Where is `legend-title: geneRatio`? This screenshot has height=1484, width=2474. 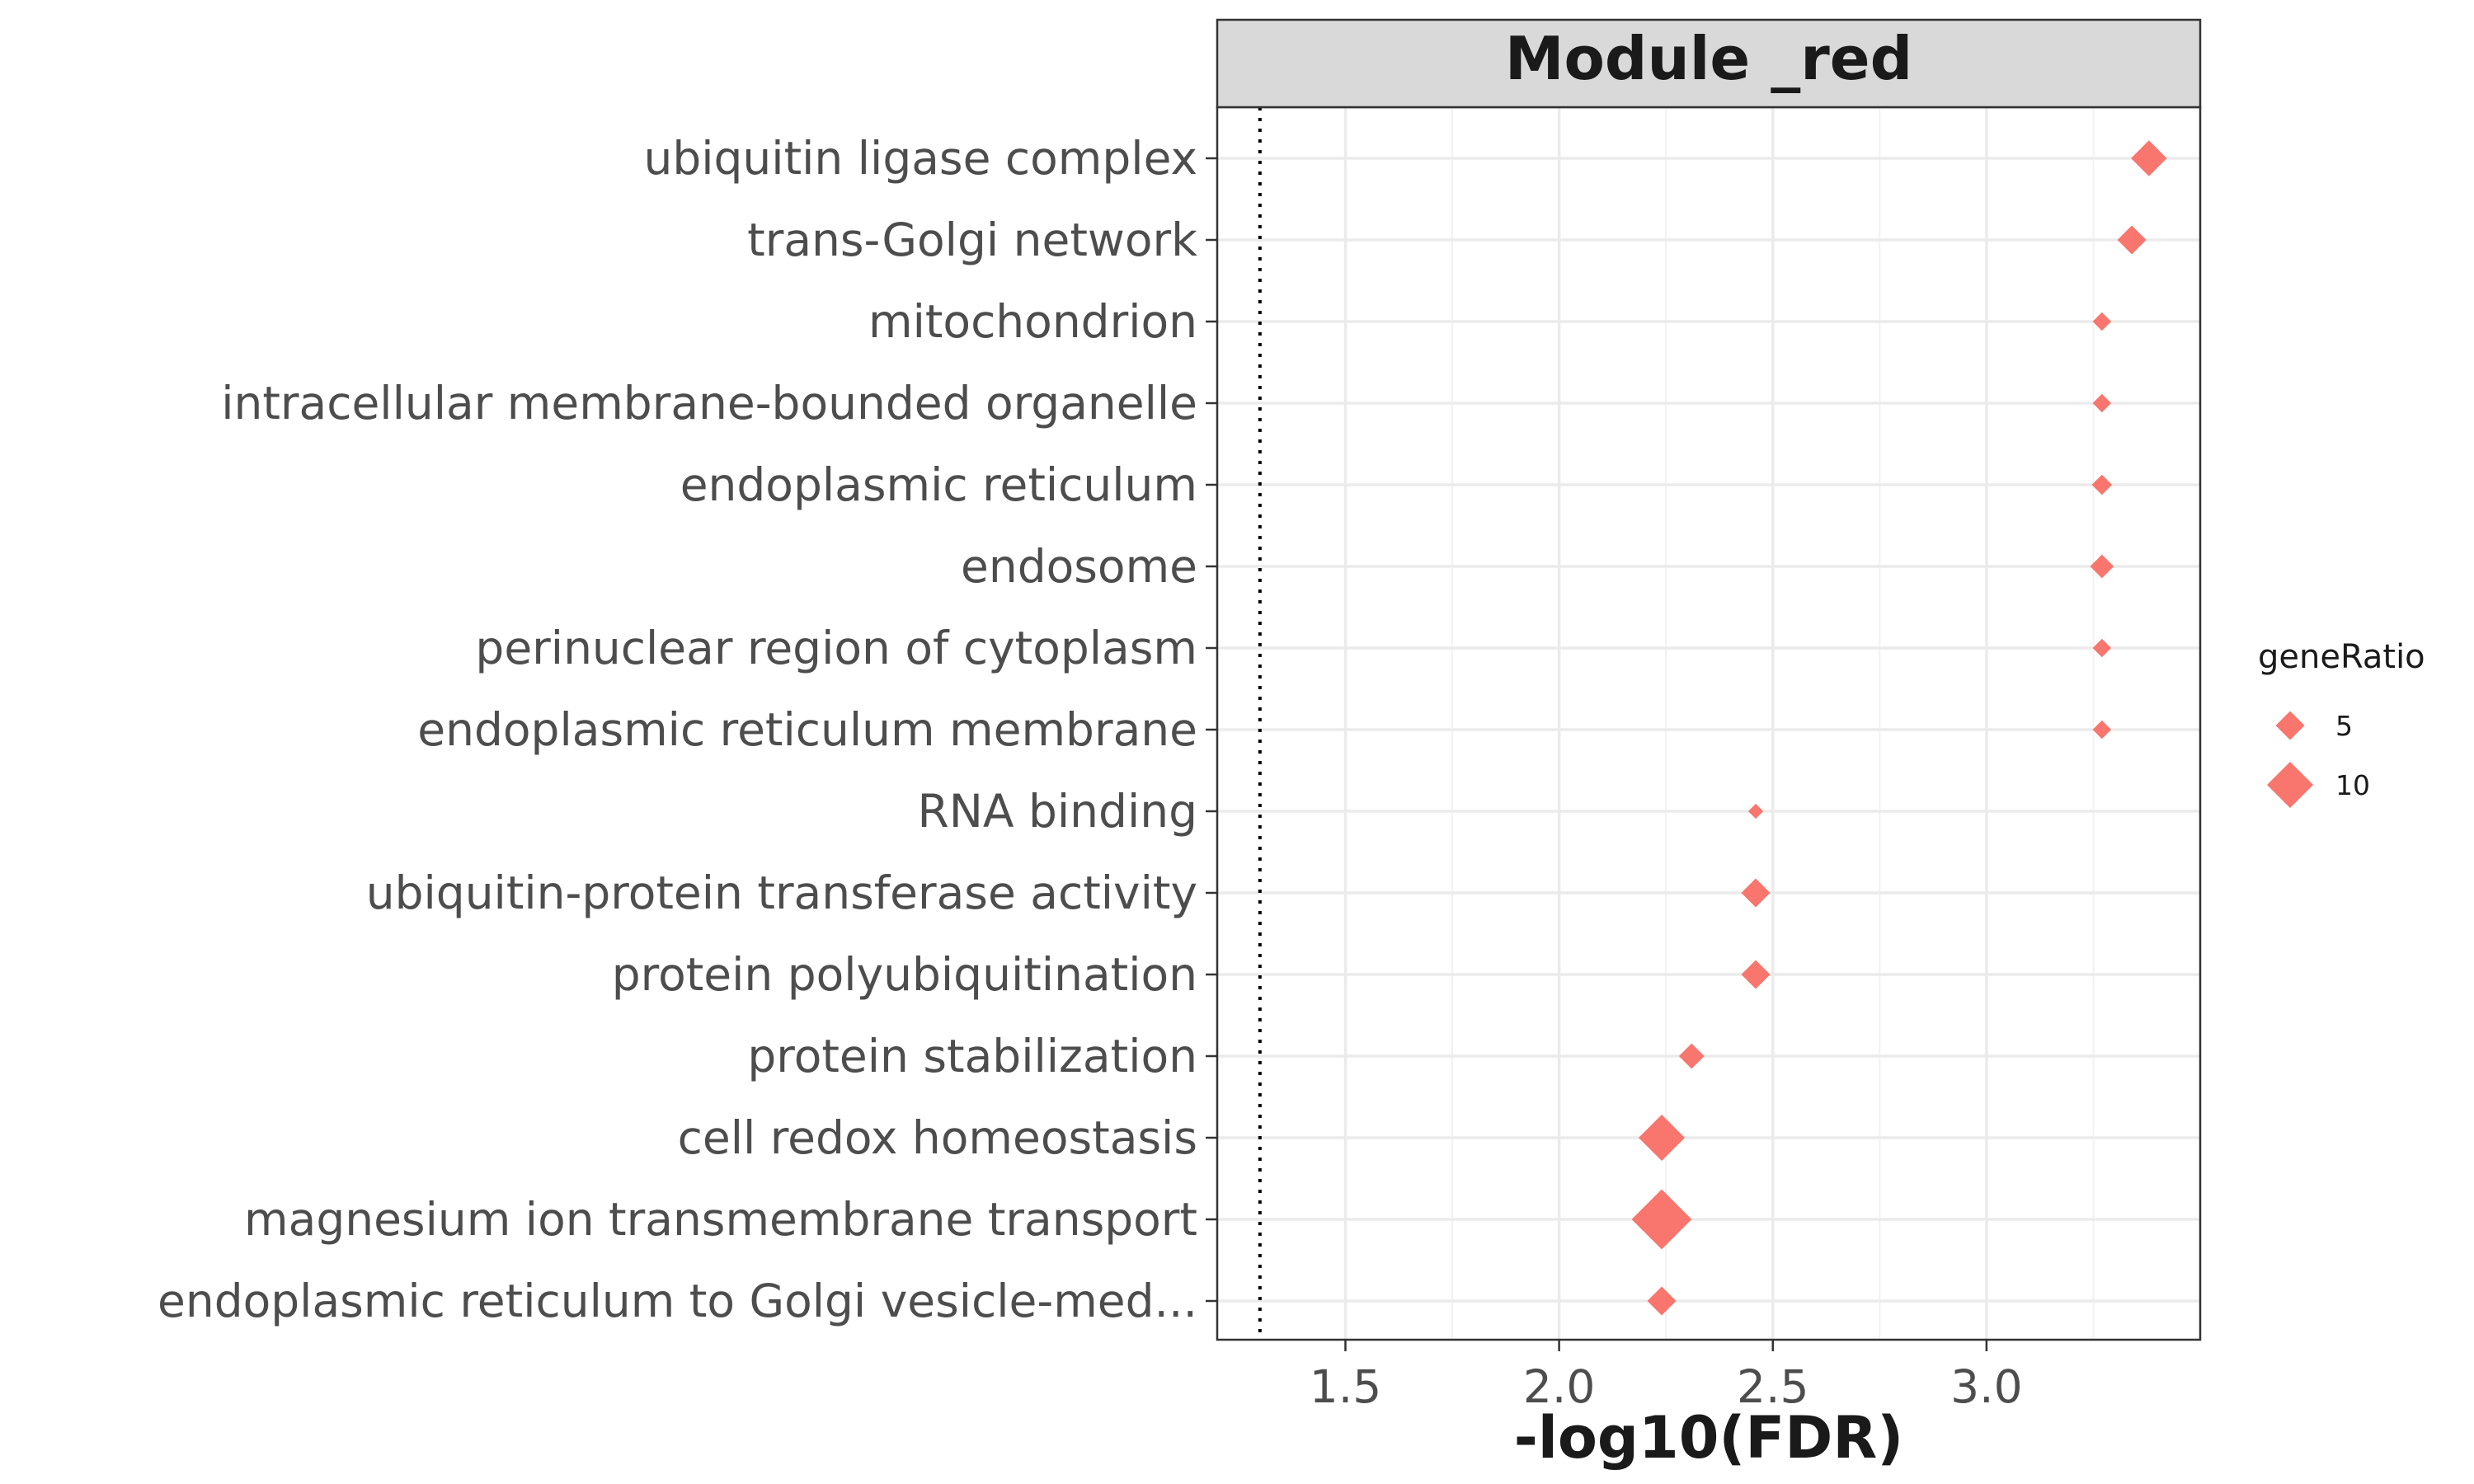 legend-title: geneRatio is located at coordinates (2341, 657).